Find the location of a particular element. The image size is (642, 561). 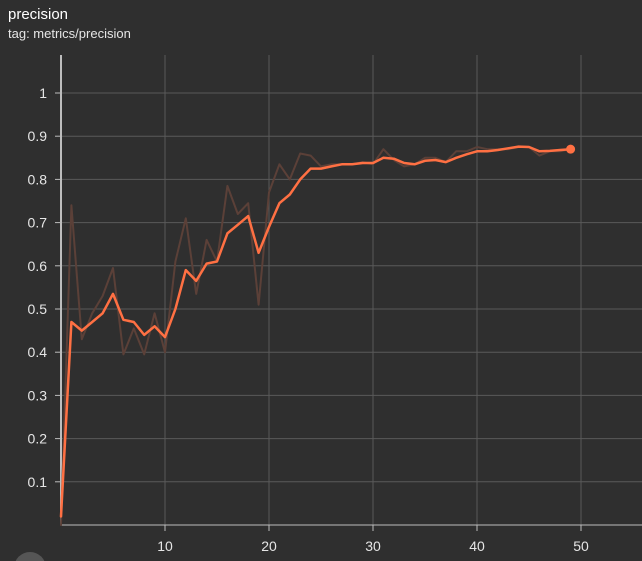

y-tick-label: 0.2 is located at coordinates (38, 439).